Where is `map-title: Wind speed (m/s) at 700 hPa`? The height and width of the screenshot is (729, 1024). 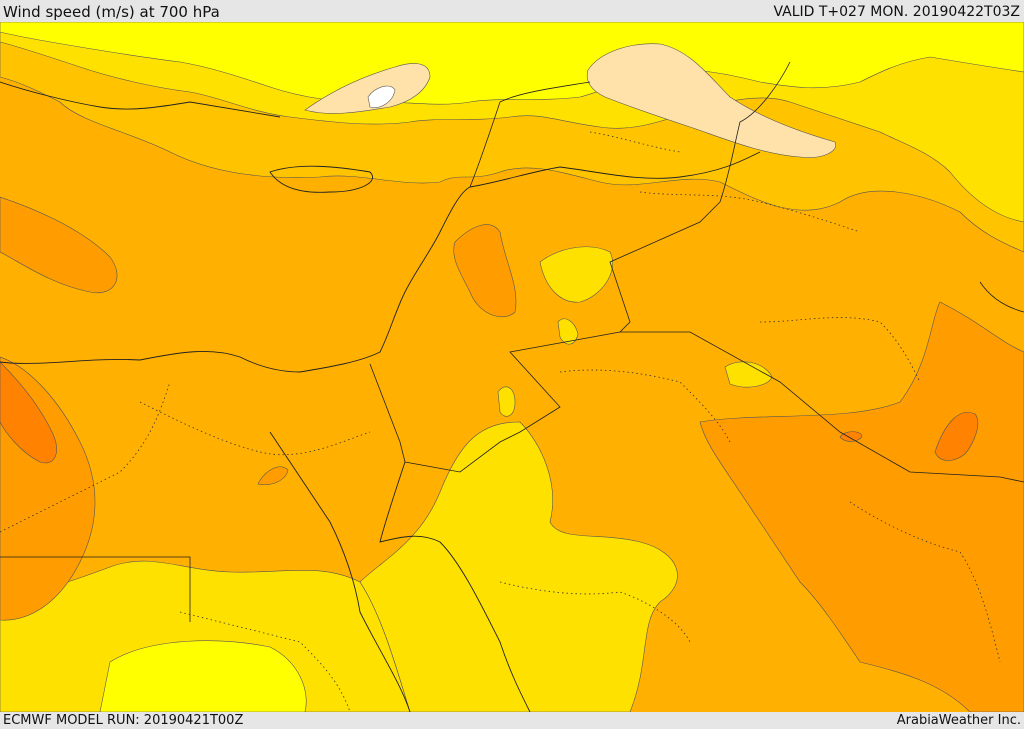 map-title: Wind speed (m/s) at 700 hPa is located at coordinates (111, 12).